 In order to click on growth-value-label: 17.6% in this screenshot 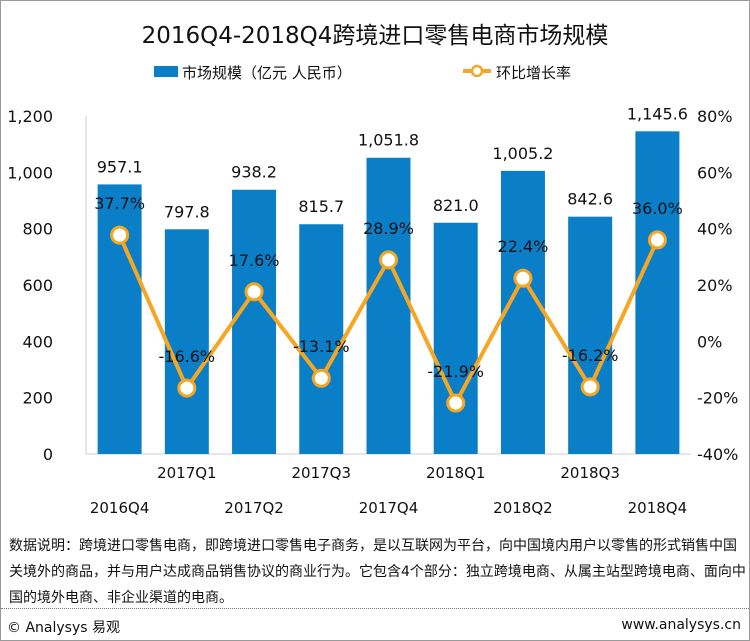, I will do `click(254, 260)`.